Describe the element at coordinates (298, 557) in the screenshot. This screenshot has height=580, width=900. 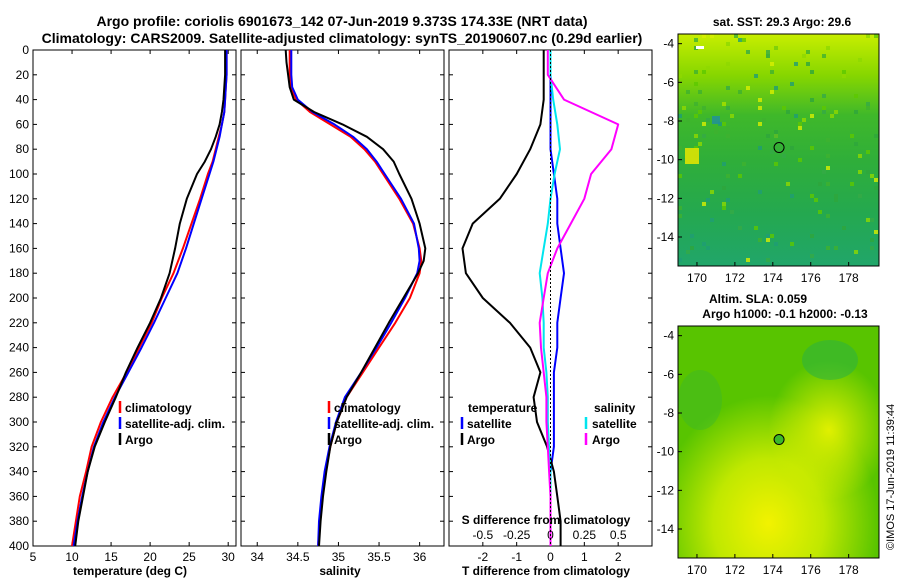
I see `x-tick-label: 34.5` at that location.